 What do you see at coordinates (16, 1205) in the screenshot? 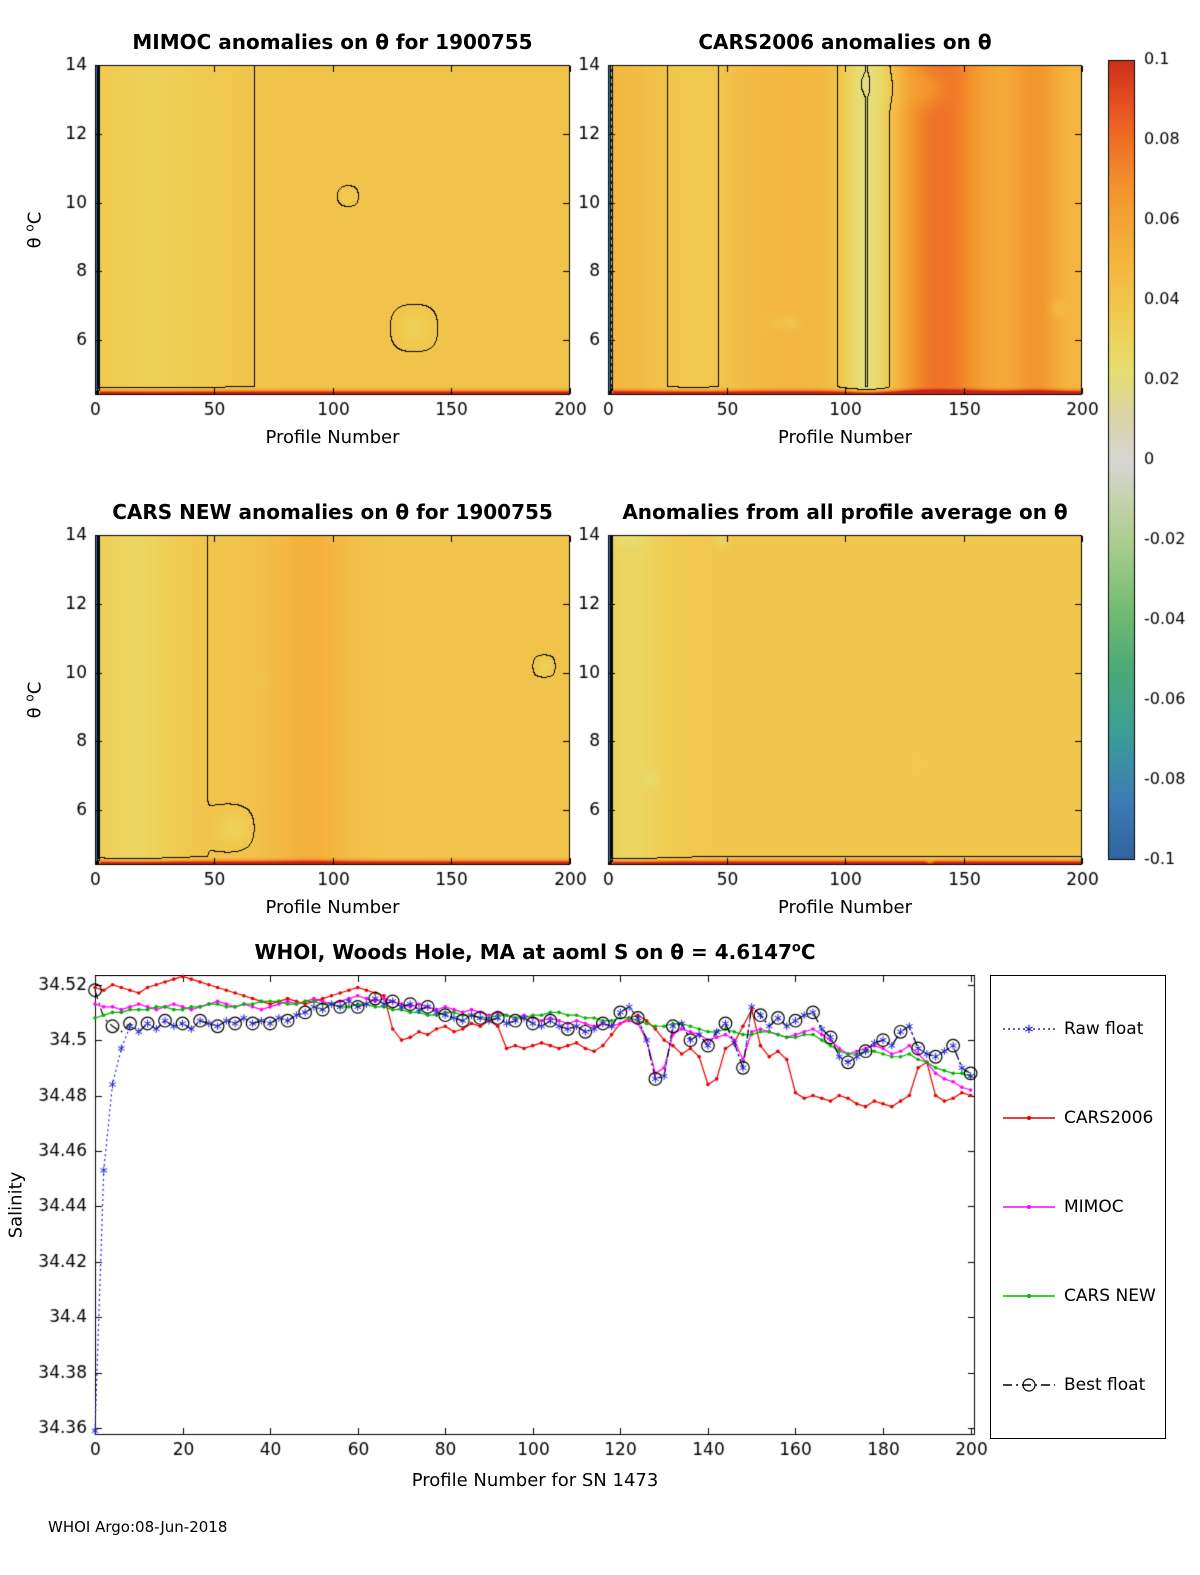
I see `ylabel-salinity: Salinity` at bounding box center [16, 1205].